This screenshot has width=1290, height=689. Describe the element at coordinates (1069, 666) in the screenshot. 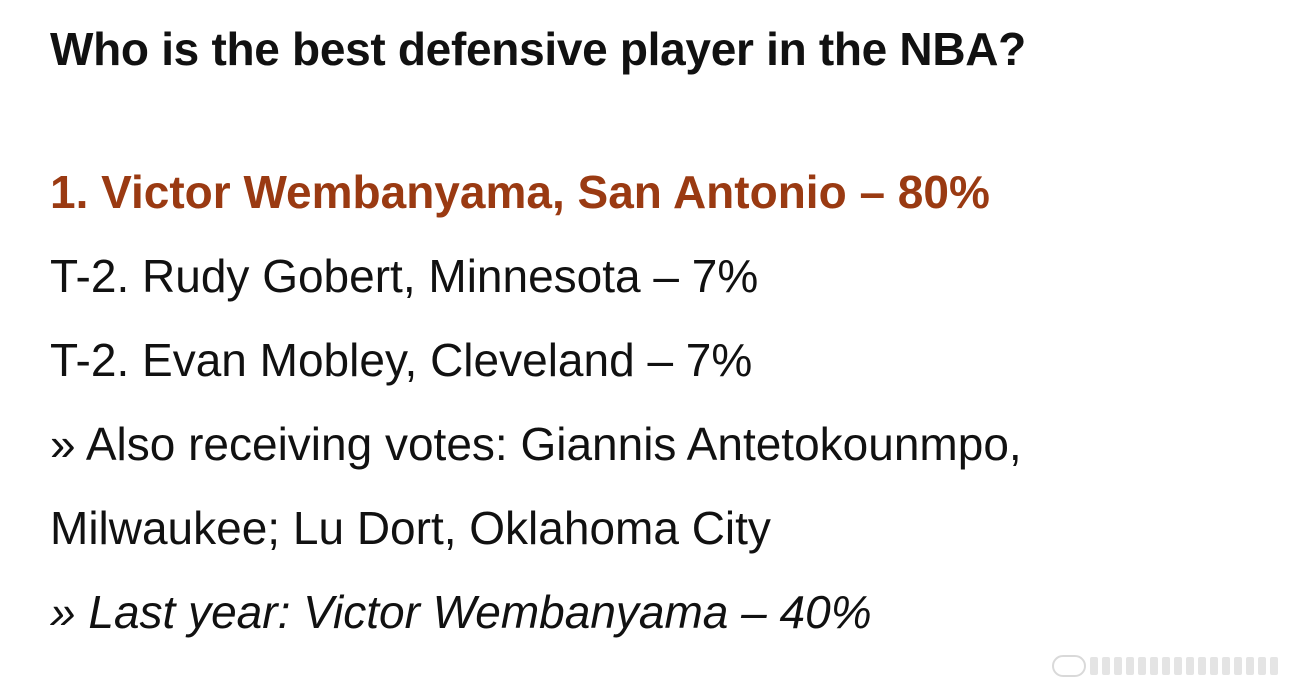

I see `watermark-logo-icon` at that location.